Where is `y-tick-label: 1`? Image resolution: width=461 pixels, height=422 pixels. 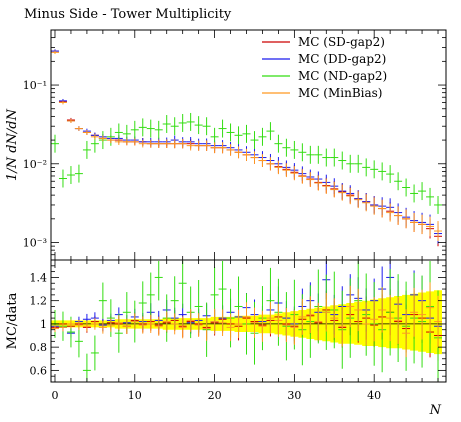 y-tick-label: 1 is located at coordinates (43, 324).